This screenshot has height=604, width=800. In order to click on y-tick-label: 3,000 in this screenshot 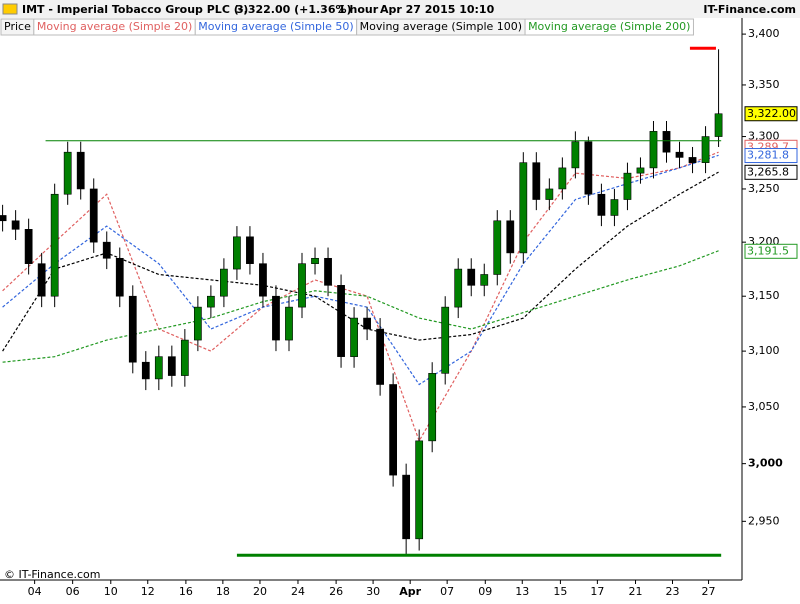, I will do `click(765, 463)`.